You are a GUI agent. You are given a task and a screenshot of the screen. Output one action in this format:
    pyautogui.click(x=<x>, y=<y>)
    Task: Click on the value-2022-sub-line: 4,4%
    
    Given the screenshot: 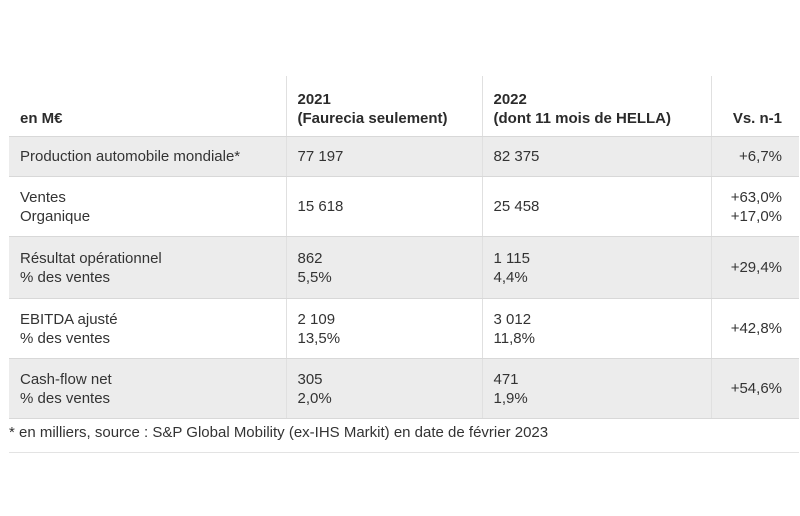 What is the action you would take?
    pyautogui.click(x=510, y=277)
    